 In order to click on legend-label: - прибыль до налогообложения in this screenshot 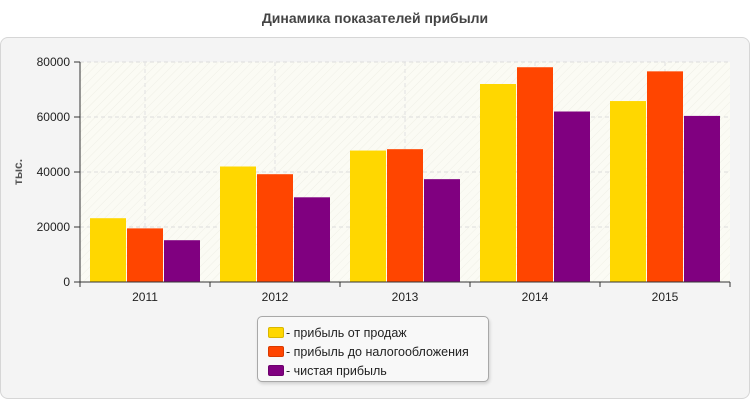, I will do `click(377, 351)`.